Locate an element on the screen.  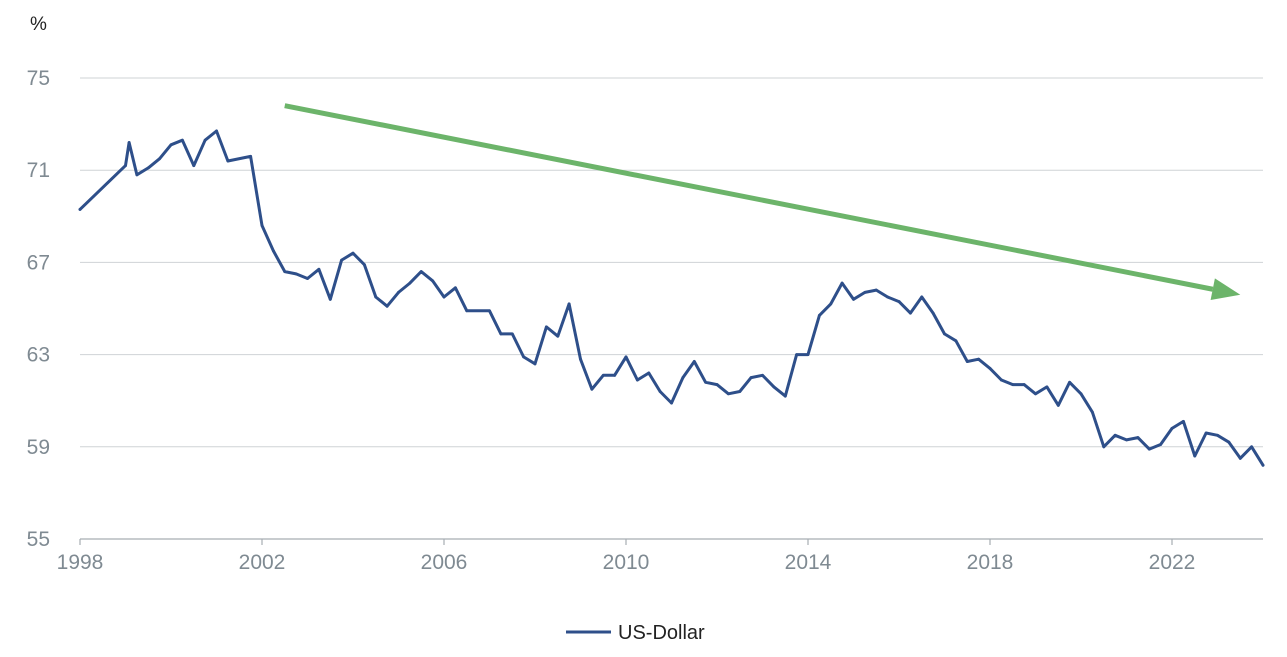
x-axis-tick-labels: 1998 2002 2006 2010 2014 2018 2022 is located at coordinates (626, 556).